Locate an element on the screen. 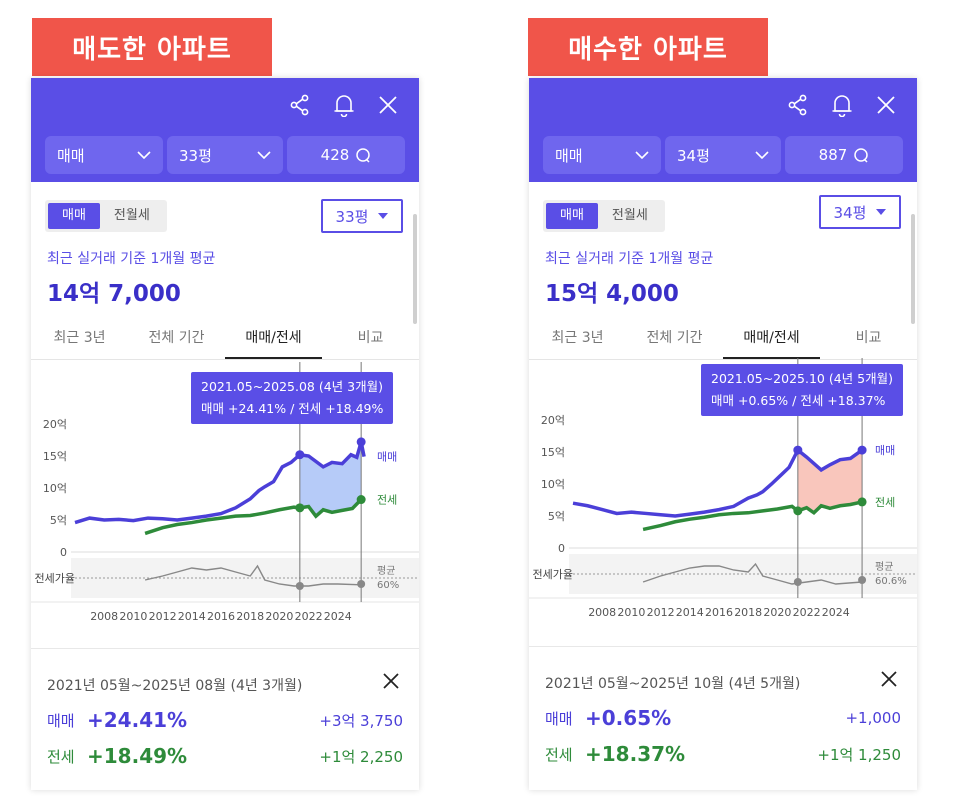  comment-count-button: 428 is located at coordinates (346, 155).